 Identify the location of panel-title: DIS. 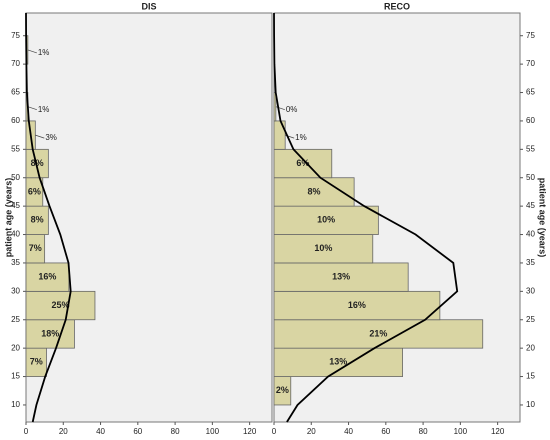
(148, 6).